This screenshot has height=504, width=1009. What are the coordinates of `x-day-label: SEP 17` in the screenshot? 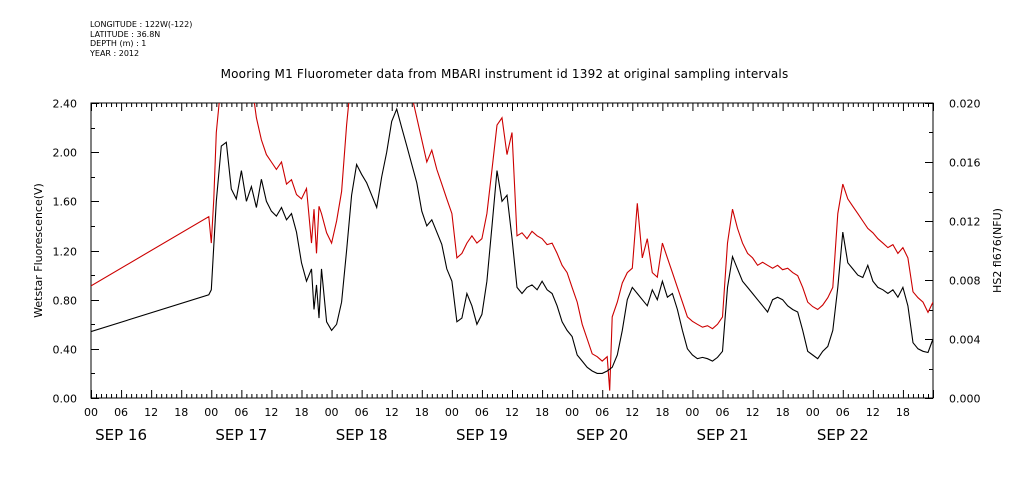 It's located at (241, 435).